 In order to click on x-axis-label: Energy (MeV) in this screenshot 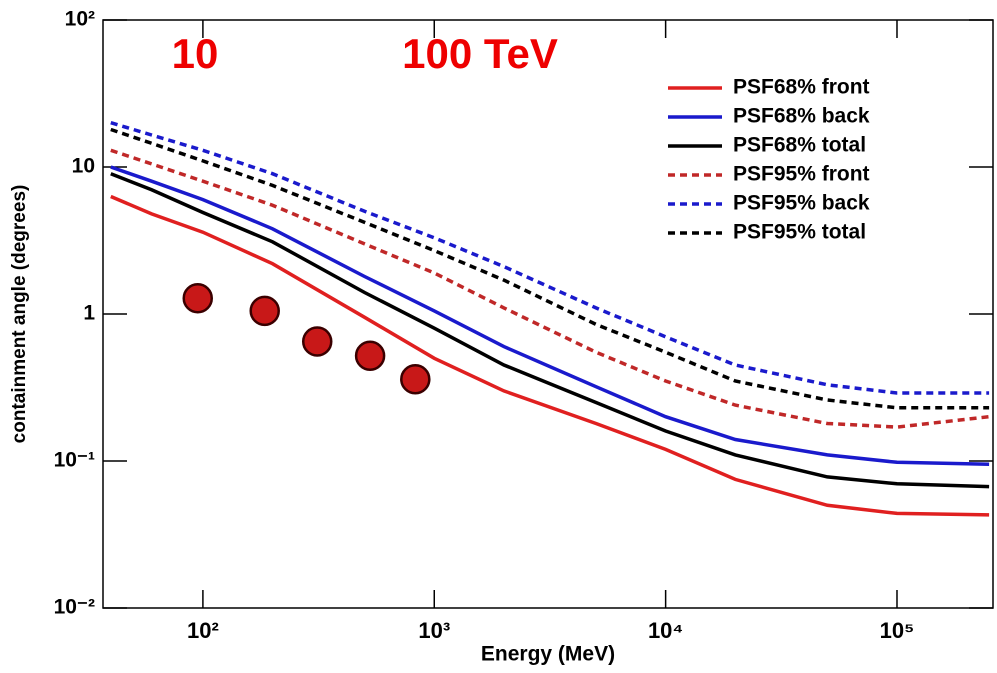, I will do `click(548, 654)`.